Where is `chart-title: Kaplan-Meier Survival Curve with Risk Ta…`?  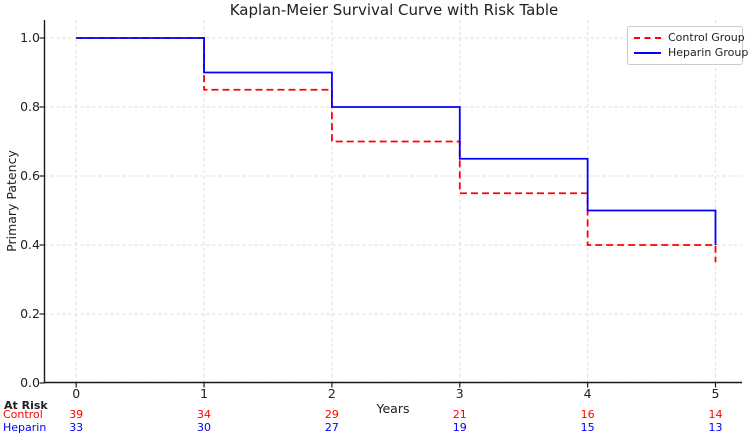 chart-title: Kaplan-Meier Survival Curve with Risk Ta… is located at coordinates (394, 10).